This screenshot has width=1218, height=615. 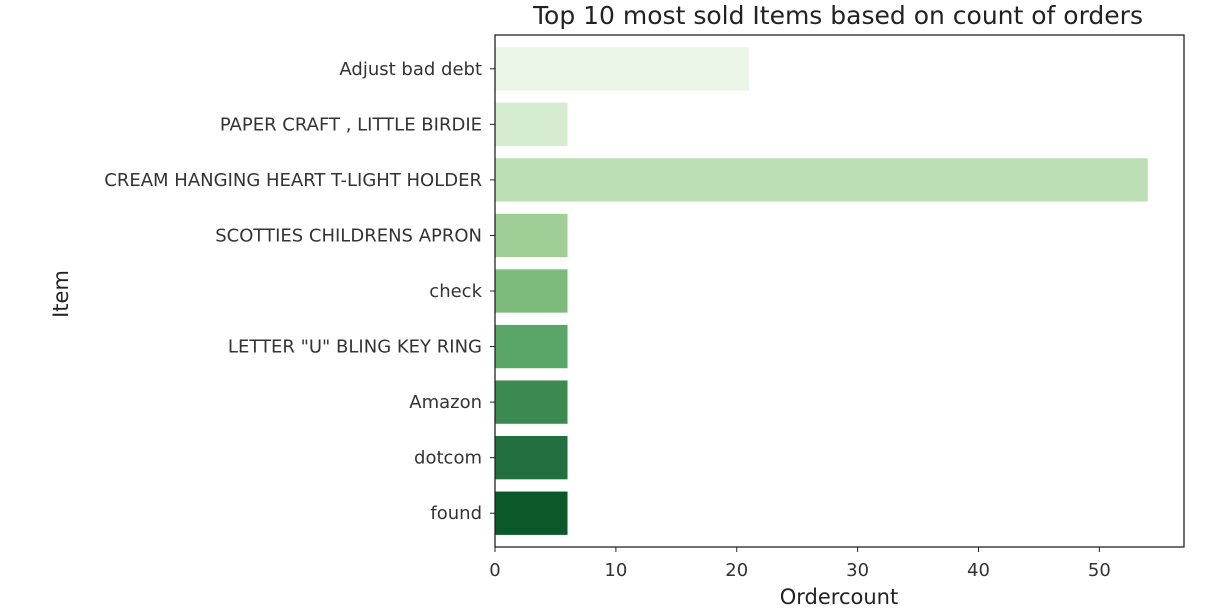 I want to click on y-tick-label-1: PAPER CRAFT , LITTLE BIRDIE, so click(x=351, y=124).